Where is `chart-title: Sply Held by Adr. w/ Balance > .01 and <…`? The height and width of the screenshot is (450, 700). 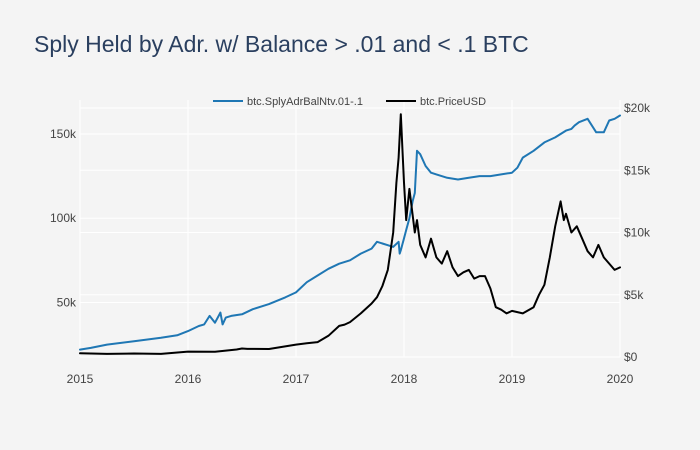 chart-title: Sply Held by Adr. w/ Balance > .01 and <… is located at coordinates (281, 44).